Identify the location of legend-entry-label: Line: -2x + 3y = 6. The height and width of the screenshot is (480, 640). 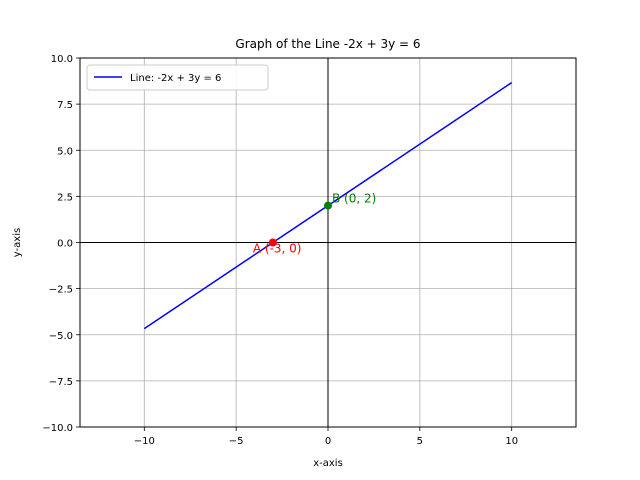
(175, 78).